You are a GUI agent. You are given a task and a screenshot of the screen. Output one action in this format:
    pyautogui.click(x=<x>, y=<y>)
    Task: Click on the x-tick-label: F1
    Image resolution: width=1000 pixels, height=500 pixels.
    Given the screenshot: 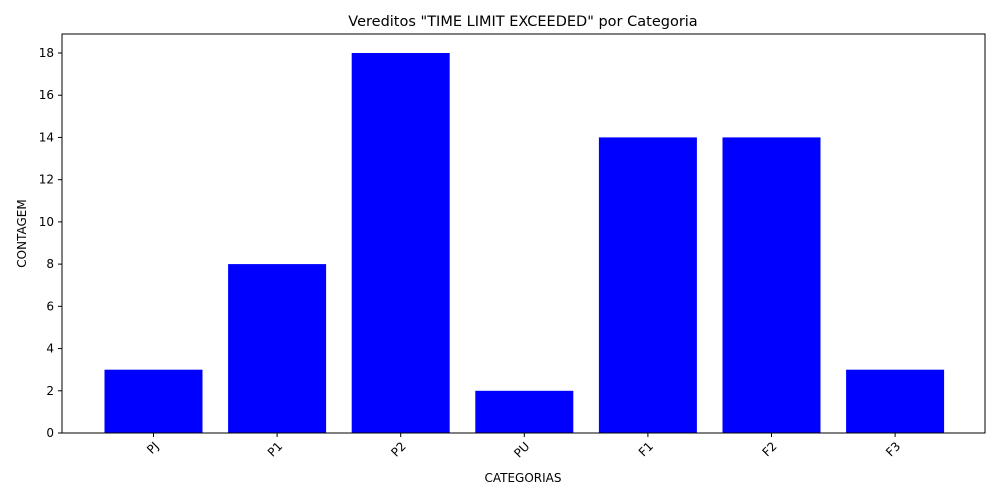 What is the action you would take?
    pyautogui.click(x=646, y=449)
    